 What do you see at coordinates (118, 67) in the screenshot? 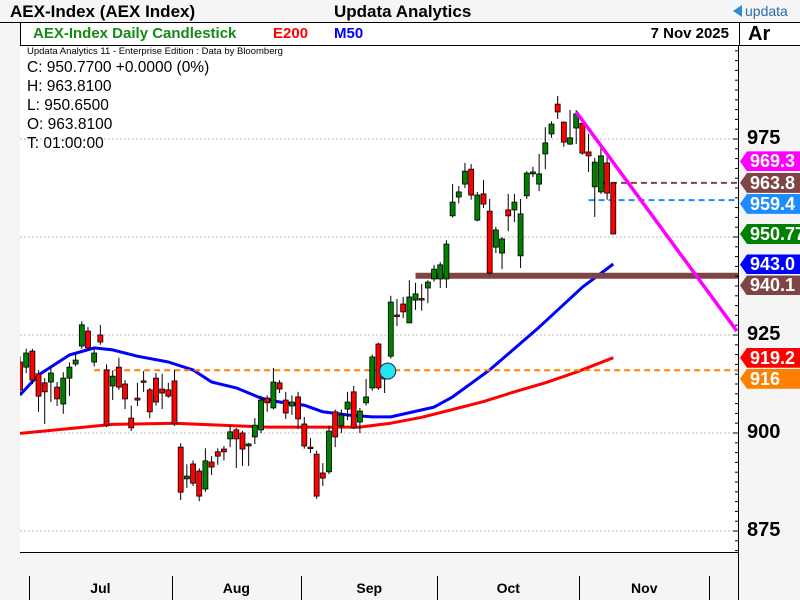
I see `ohlc-close: C: 950.7700 +0.0000 (0%)` at bounding box center [118, 67].